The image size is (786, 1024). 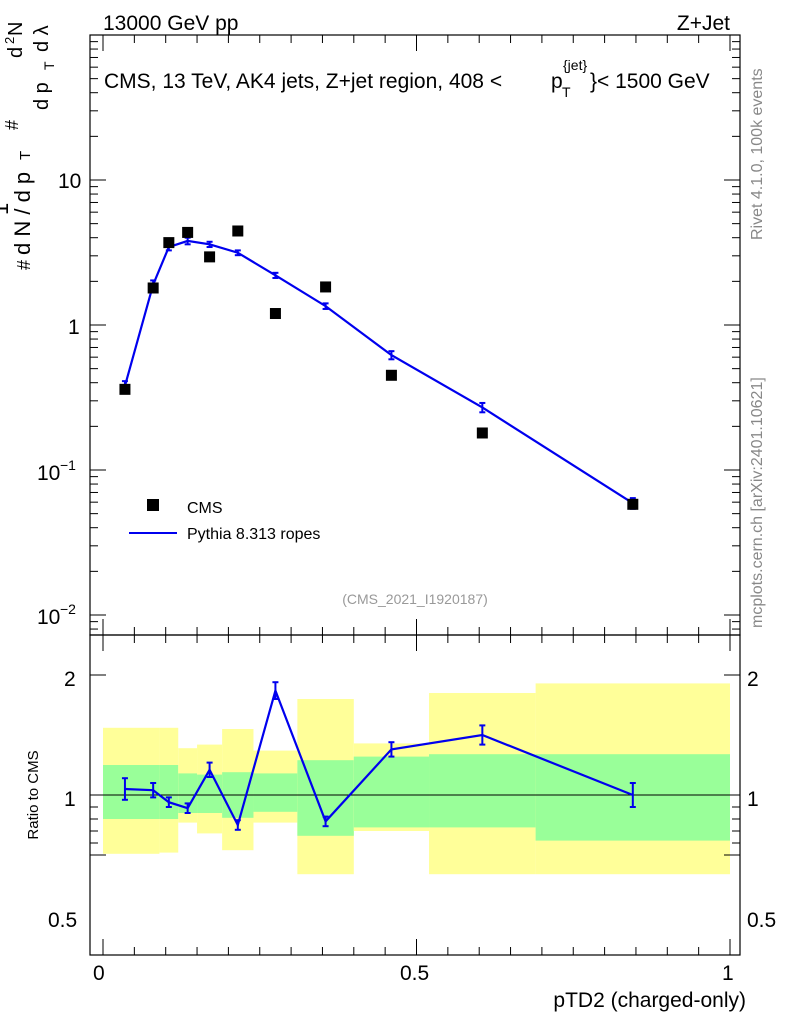 I want to click on y-tick-label-10: 10, so click(x=69, y=181).